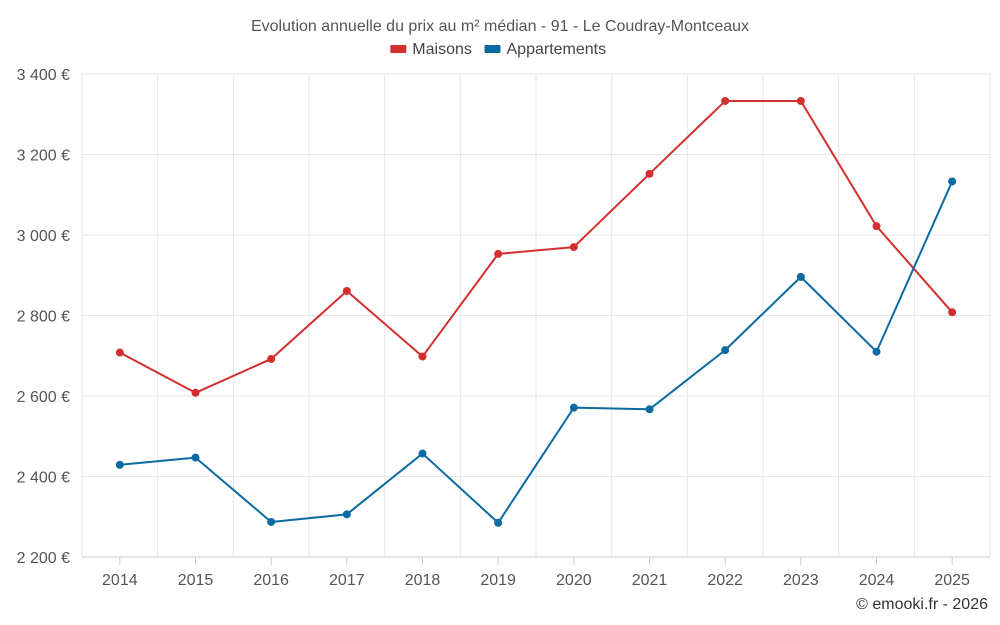  Describe the element at coordinates (43, 156) in the screenshot. I see `y-tick-label: 3 200 €` at that location.